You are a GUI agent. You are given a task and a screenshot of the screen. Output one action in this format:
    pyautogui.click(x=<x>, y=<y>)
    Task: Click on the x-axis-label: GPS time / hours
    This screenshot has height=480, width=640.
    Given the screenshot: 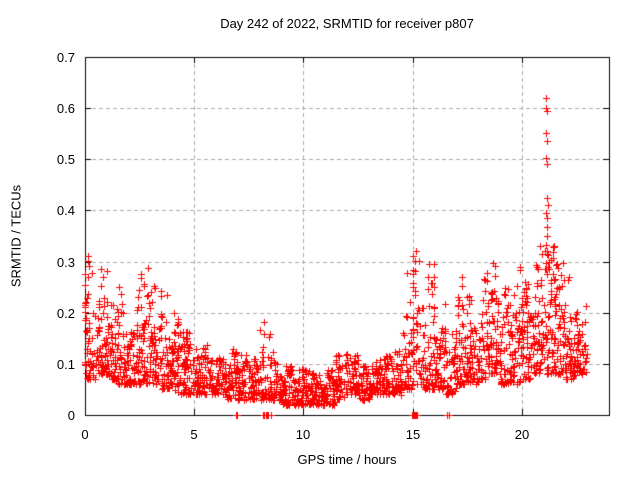 What is the action you would take?
    pyautogui.click(x=347, y=459)
    